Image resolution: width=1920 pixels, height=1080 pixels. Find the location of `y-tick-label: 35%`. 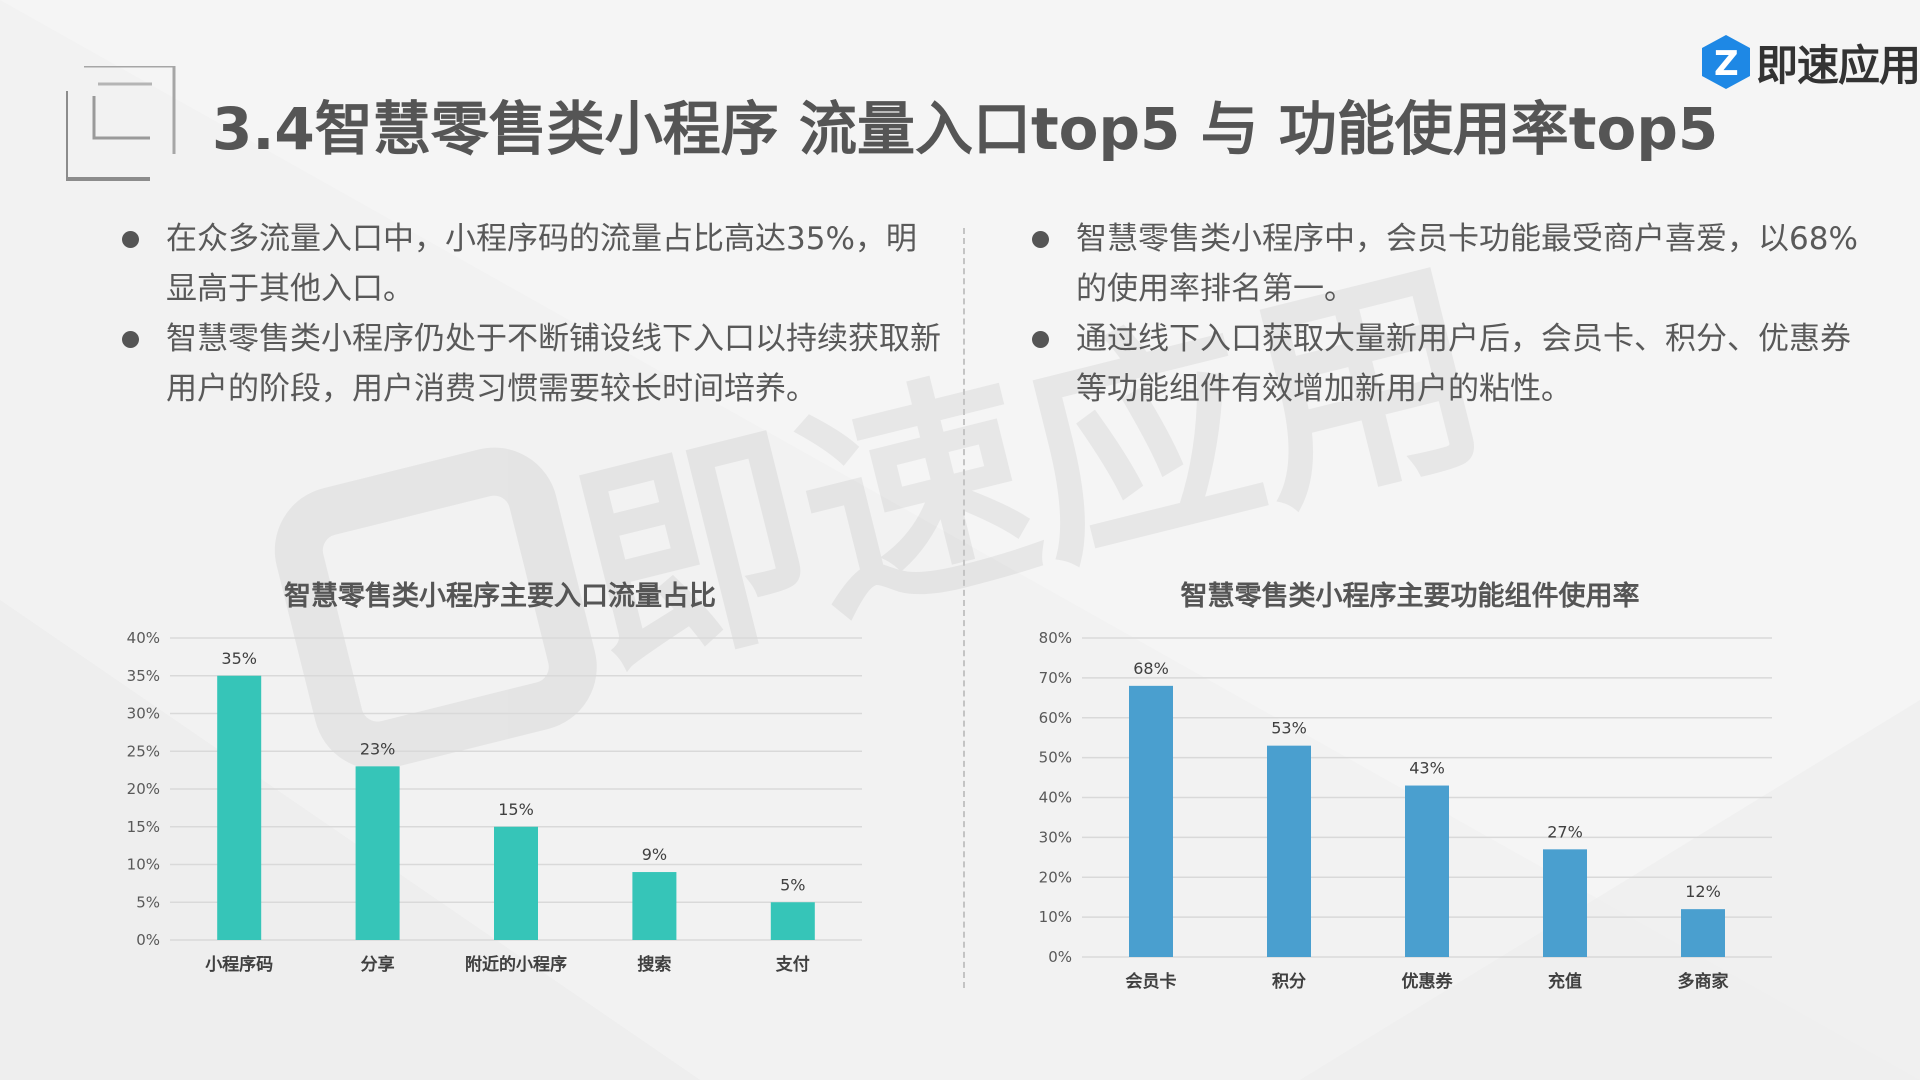

y-tick-label: 35% is located at coordinates (143, 676).